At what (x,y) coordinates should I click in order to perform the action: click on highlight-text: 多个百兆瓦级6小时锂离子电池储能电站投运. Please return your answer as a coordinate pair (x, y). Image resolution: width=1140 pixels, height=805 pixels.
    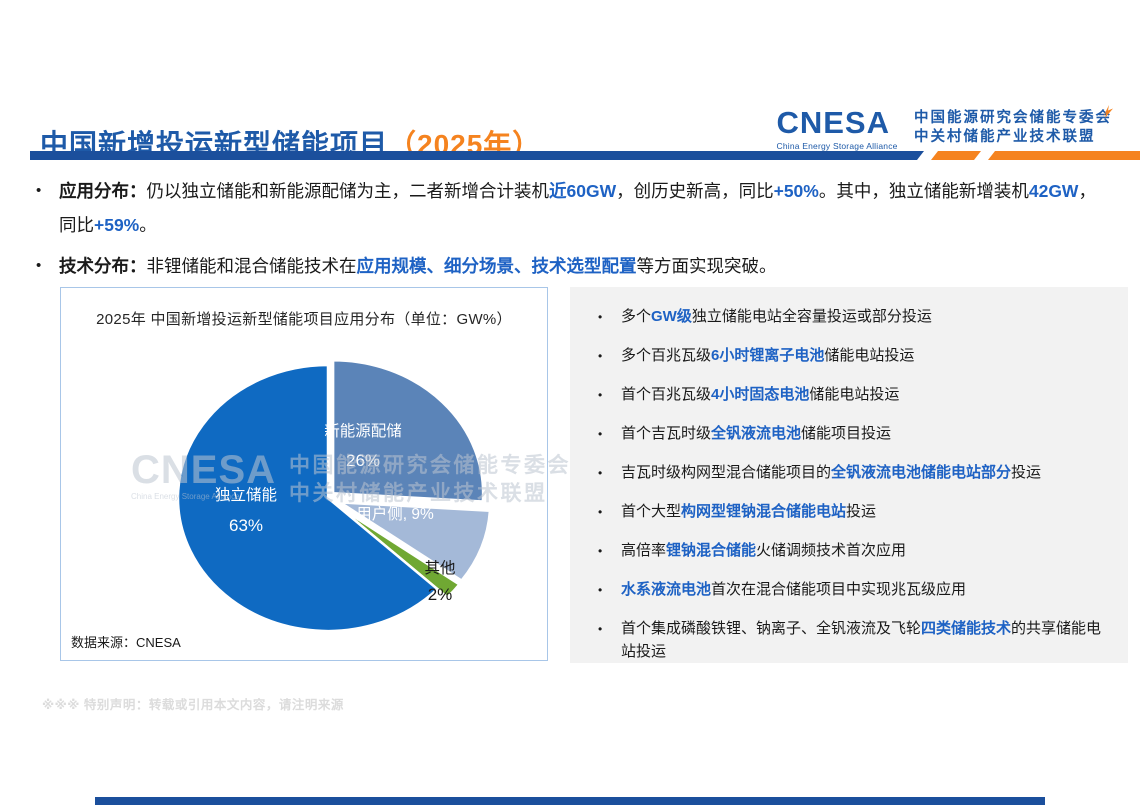
    Looking at the image, I should click on (767, 356).